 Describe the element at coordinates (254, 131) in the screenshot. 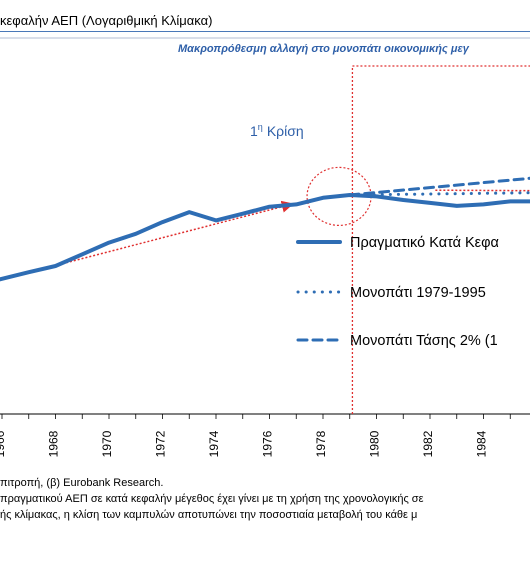

I see `annotation-crisis-number: 1` at that location.